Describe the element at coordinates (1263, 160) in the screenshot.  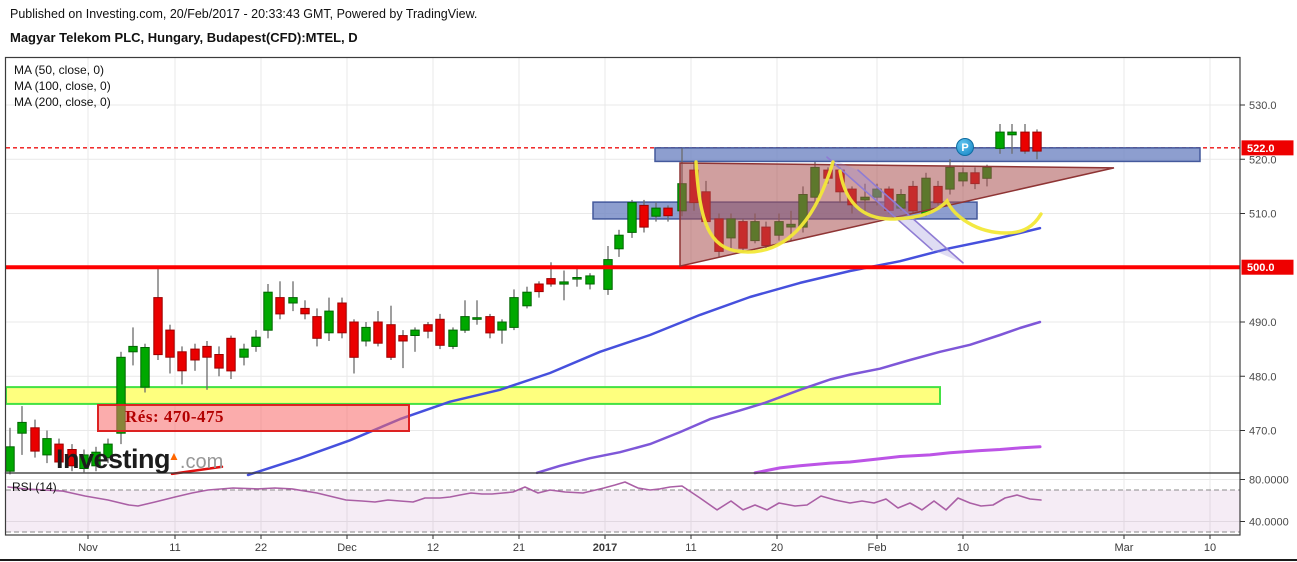
I see `price-axis-label: 520.0` at that location.